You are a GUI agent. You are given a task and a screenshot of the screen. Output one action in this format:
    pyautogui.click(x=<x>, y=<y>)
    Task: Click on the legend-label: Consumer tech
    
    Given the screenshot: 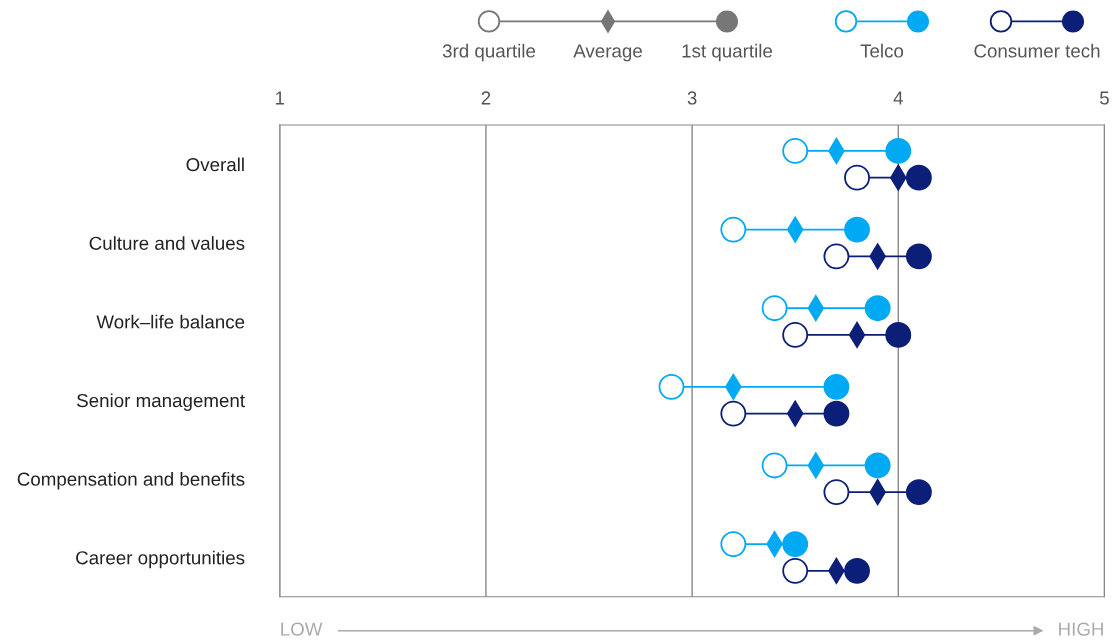 What is the action you would take?
    pyautogui.click(x=1037, y=50)
    